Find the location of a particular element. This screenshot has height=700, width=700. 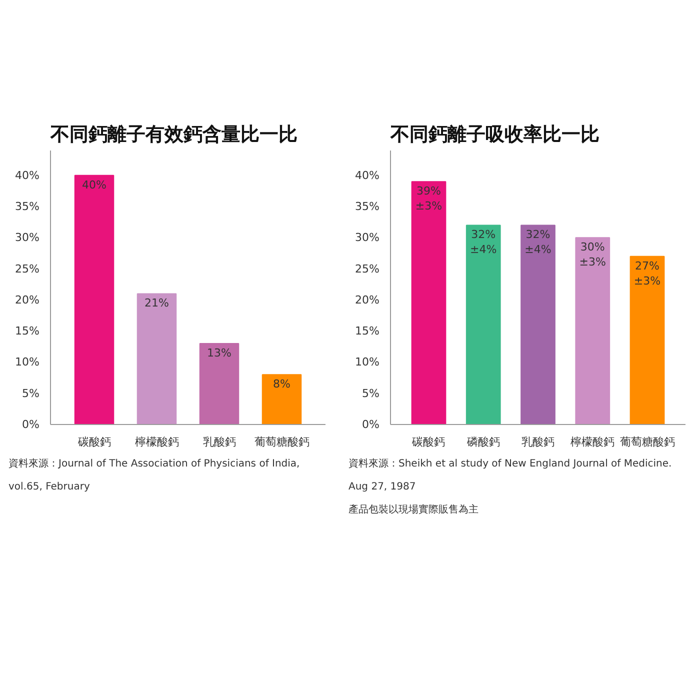

chart-title: 不同鈣離子吸收率比一比 is located at coordinates (495, 135).